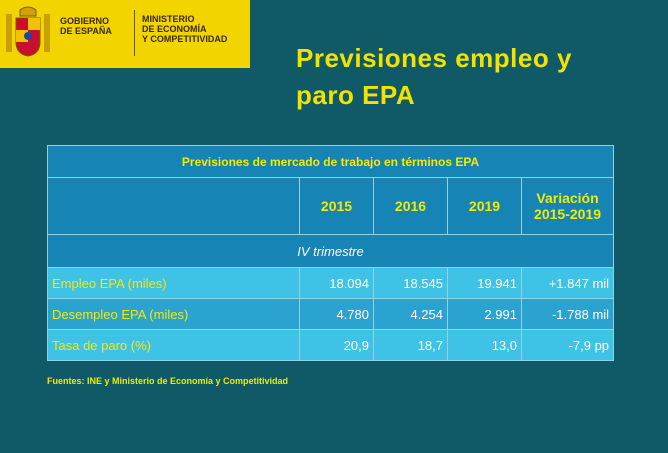 The width and height of the screenshot is (668, 453). Describe the element at coordinates (336, 206) in the screenshot. I see `column-header: 2015` at that location.